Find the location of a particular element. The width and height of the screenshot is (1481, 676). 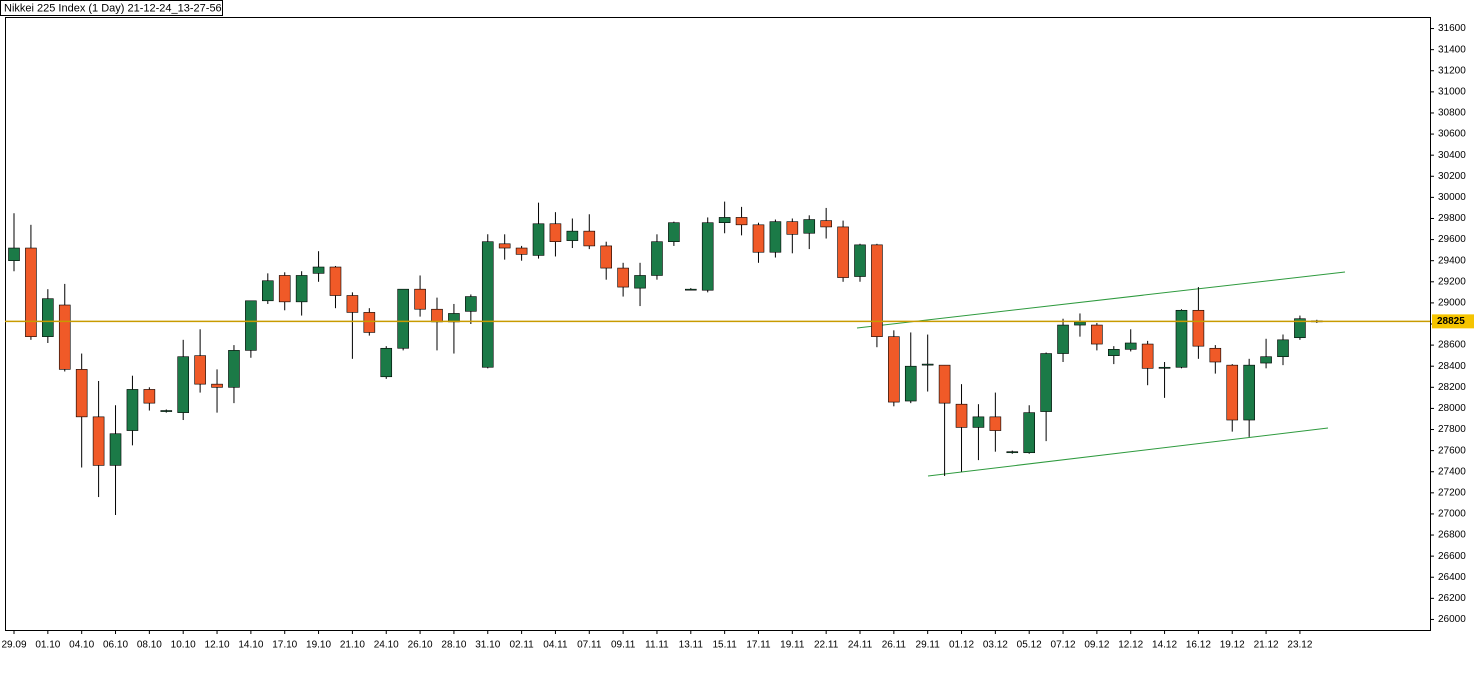

x-tick-label: 24.10 is located at coordinates (386, 645).